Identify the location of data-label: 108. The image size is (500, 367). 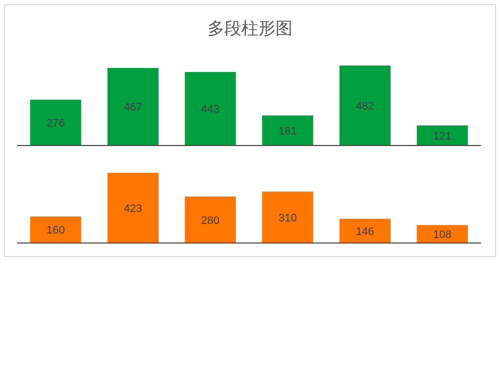
(442, 235).